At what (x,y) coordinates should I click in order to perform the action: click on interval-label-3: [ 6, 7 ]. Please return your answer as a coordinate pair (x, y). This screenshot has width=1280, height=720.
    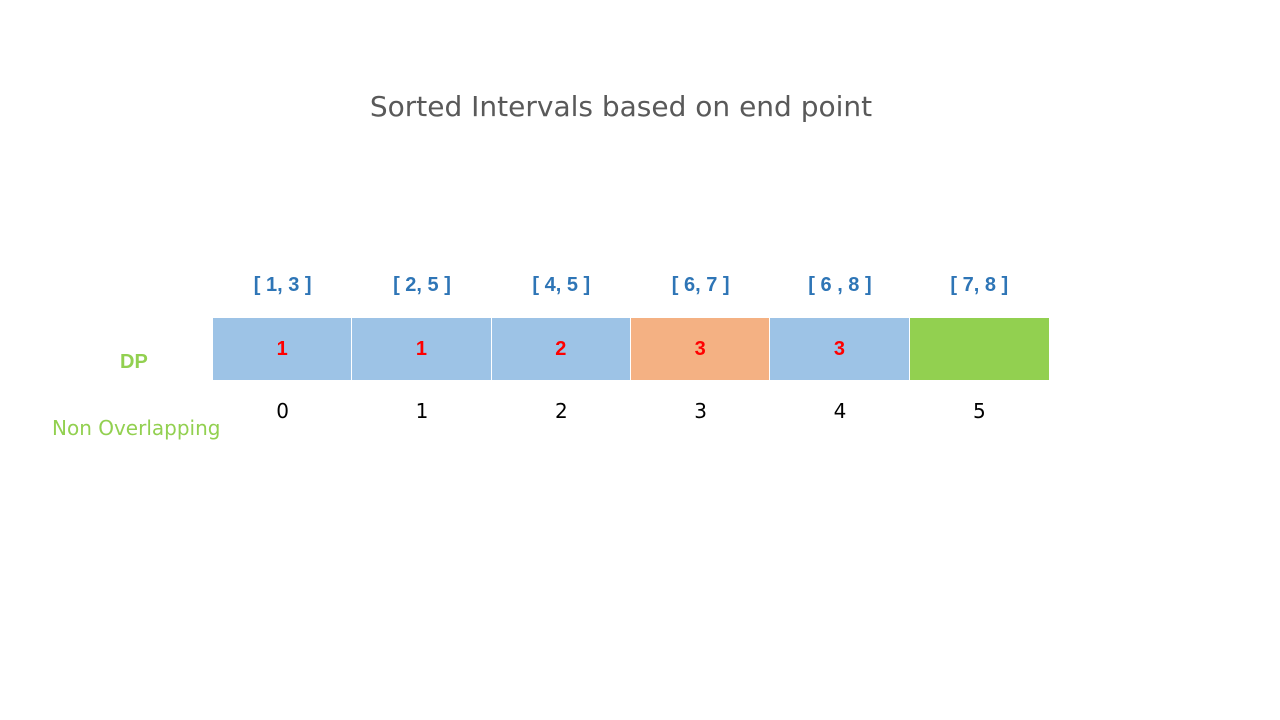
    Looking at the image, I should click on (700, 285).